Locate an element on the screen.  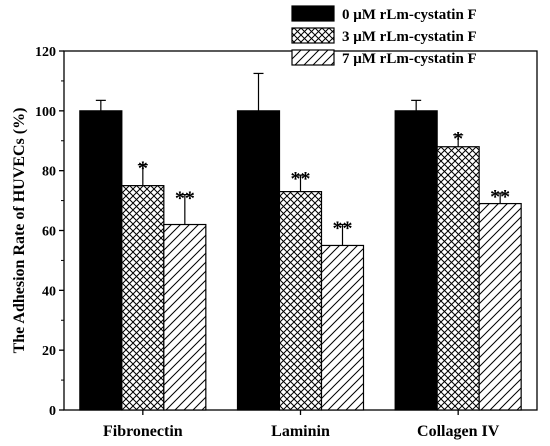
legend-label: 3 μM rLm-cystatin F is located at coordinates (409, 37).